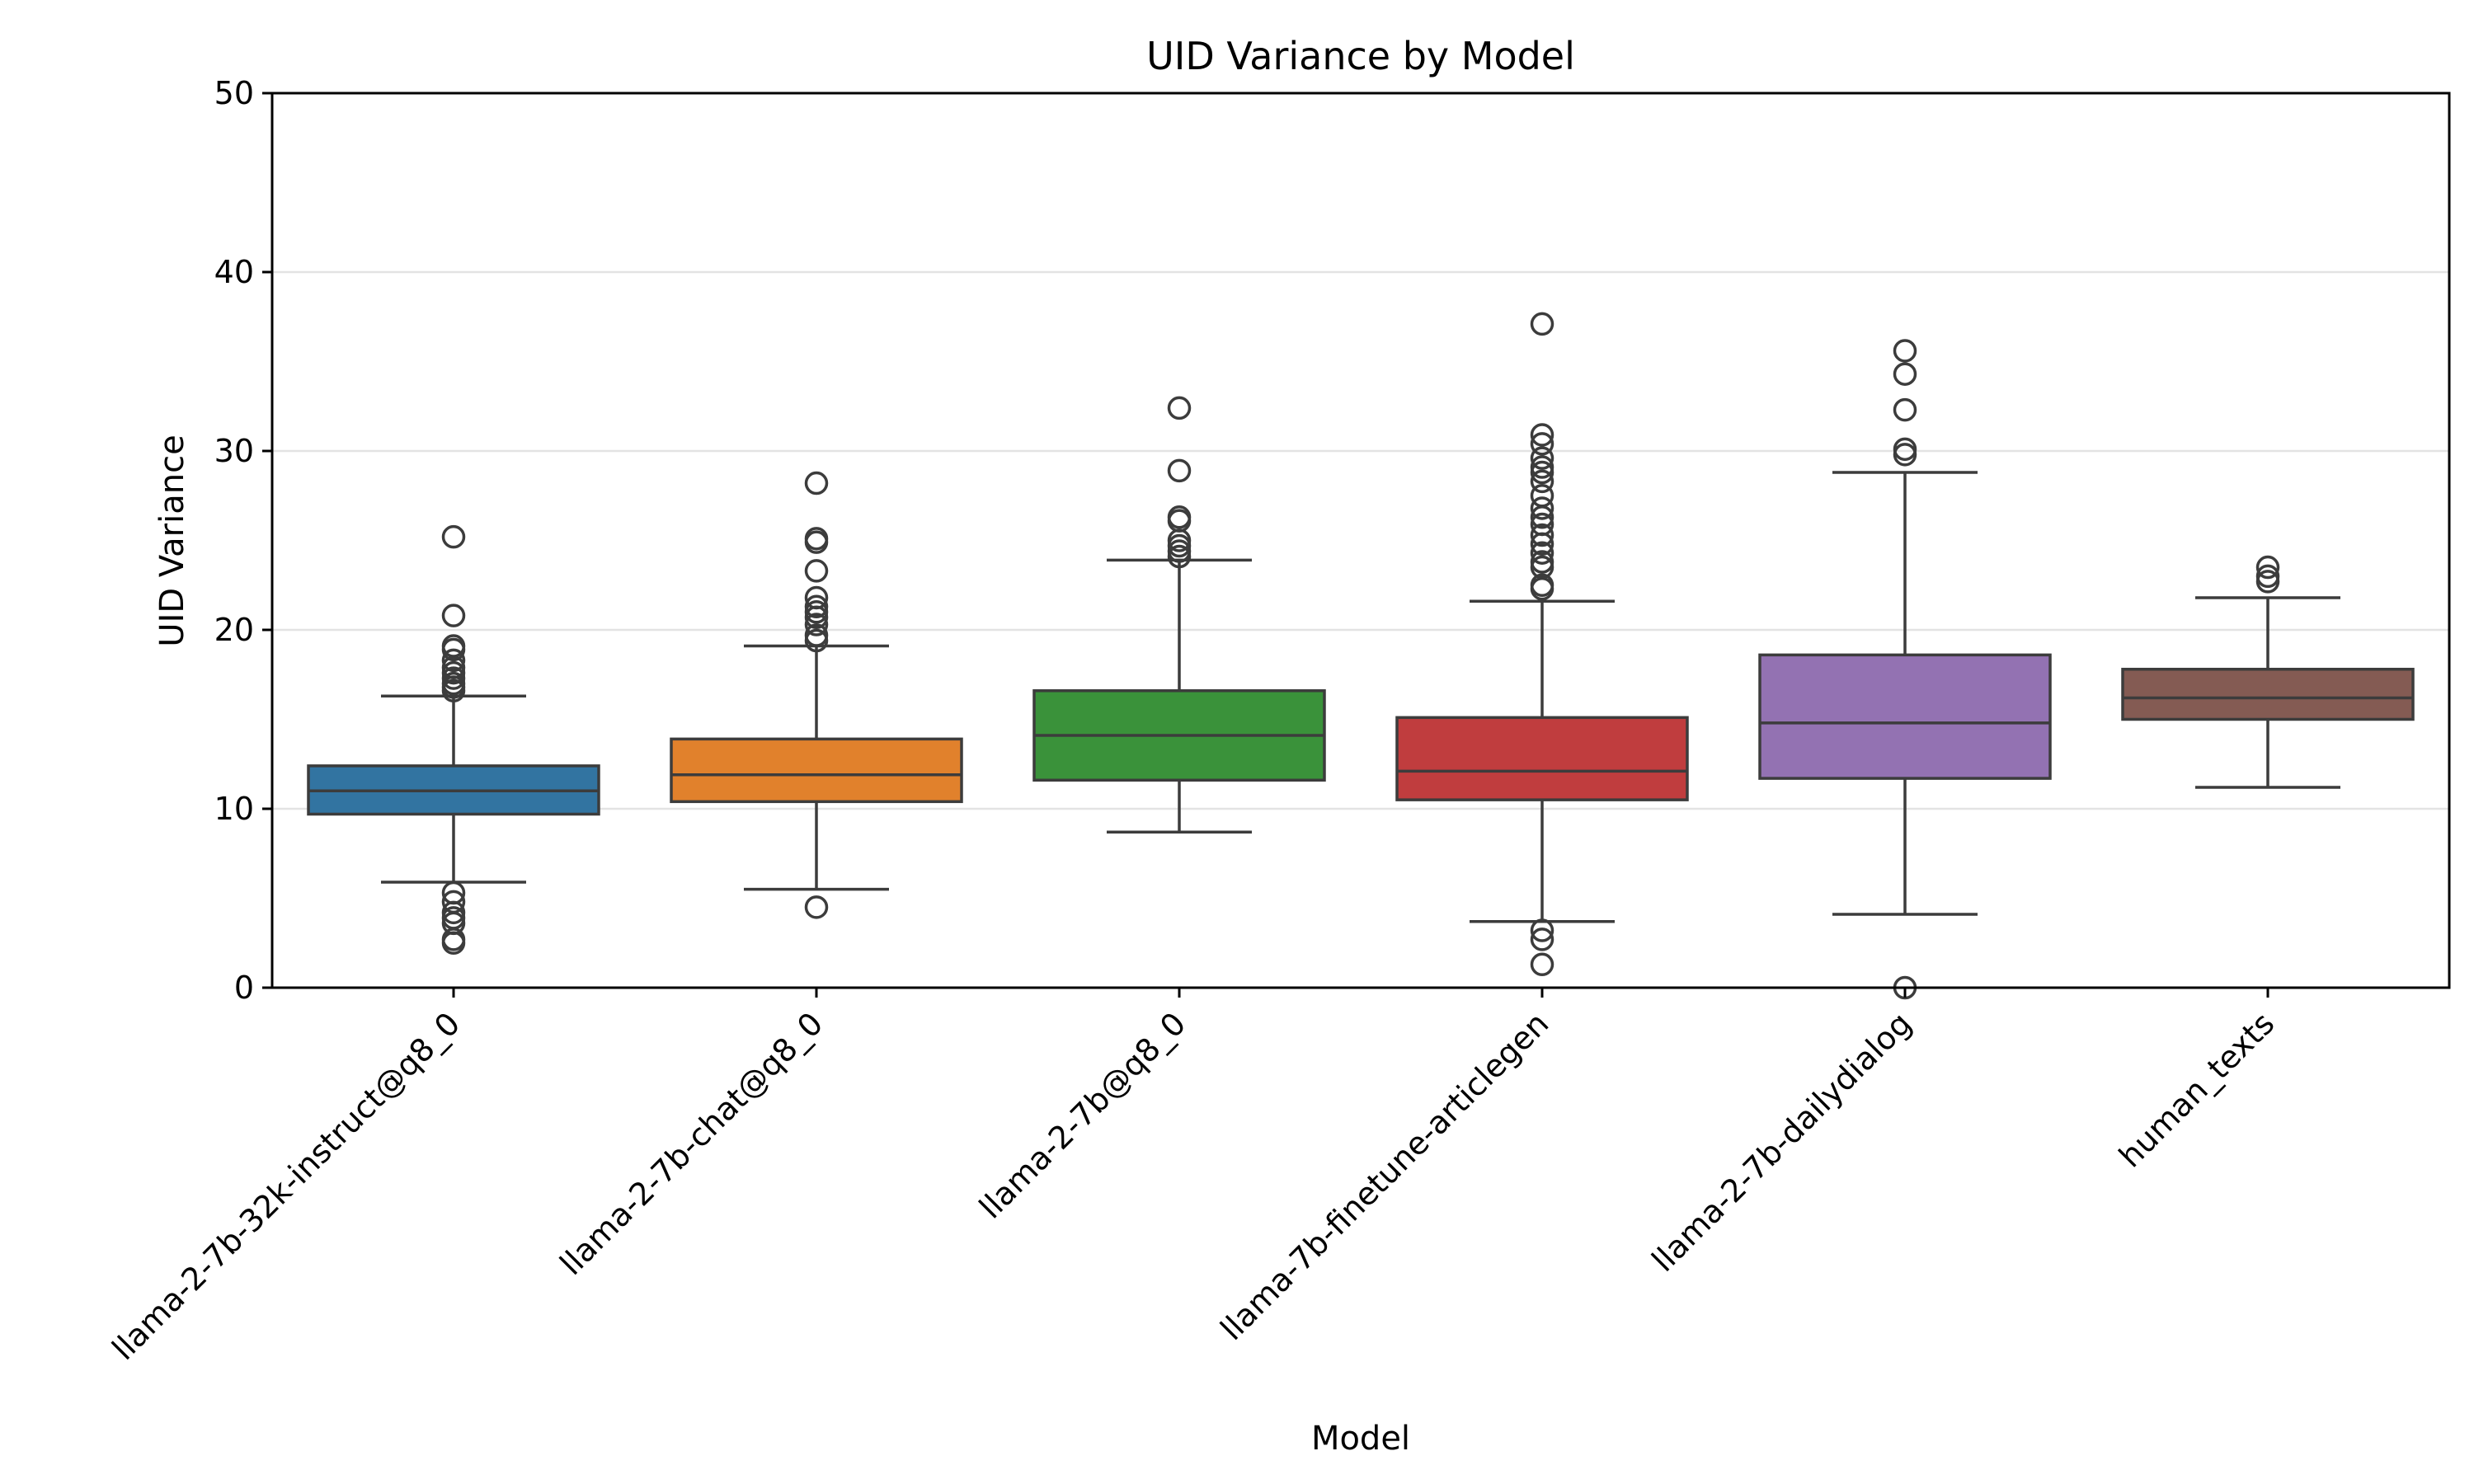 Image resolution: width=2474 pixels, height=1484 pixels. Describe the element at coordinates (234, 809) in the screenshot. I see `y-tick-label: 10` at that location.